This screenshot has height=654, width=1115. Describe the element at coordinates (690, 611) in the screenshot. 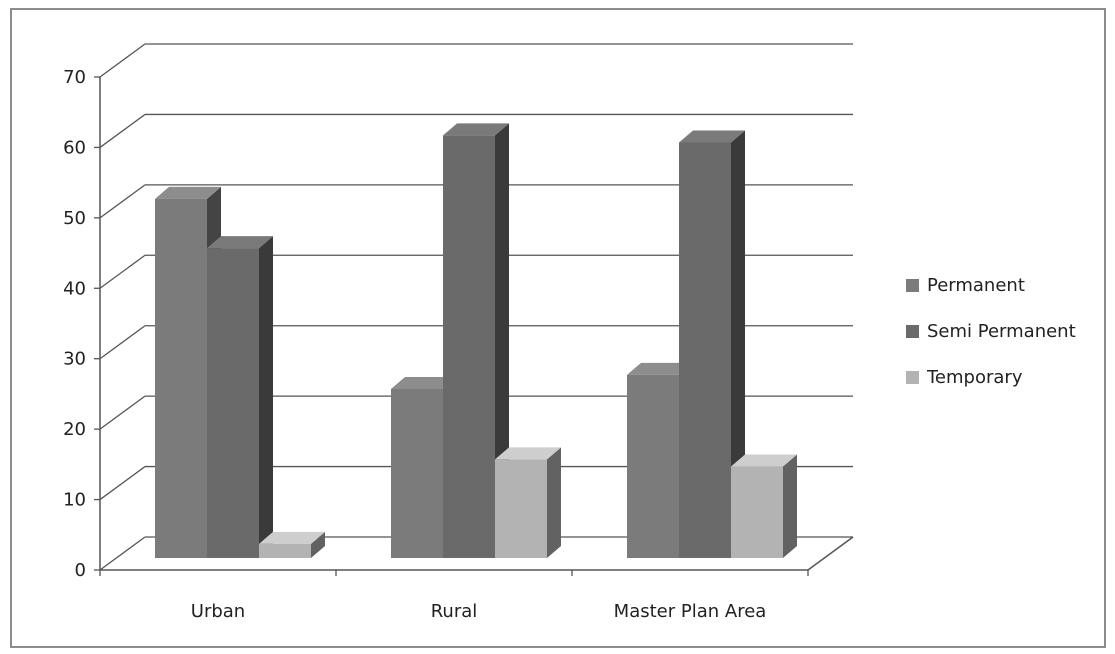

I see `x-tick-label: Master Plan Area` at that location.